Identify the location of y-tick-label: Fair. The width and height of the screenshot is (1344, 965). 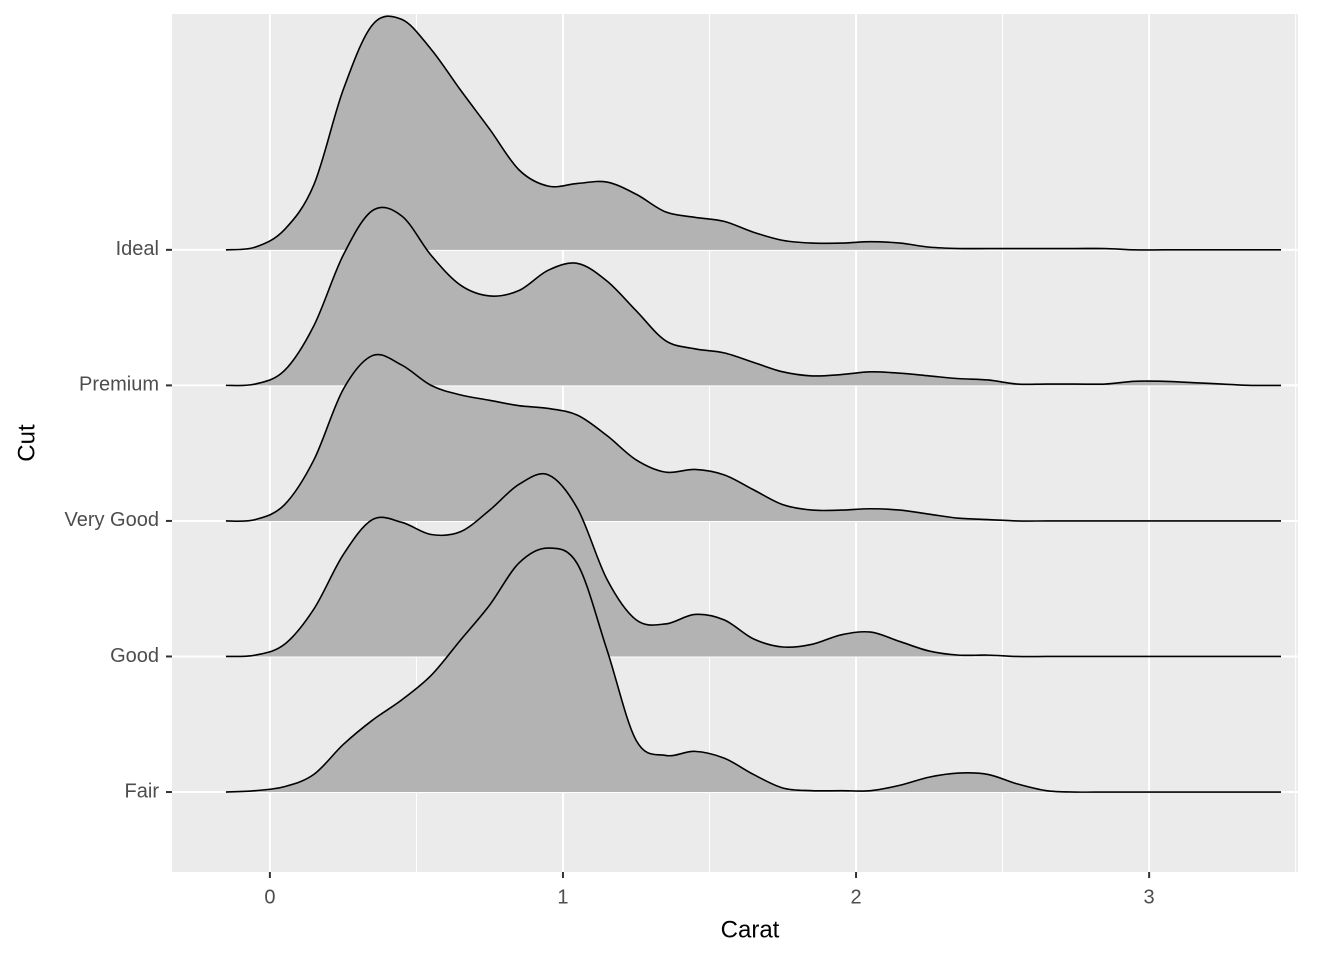
(142, 791).